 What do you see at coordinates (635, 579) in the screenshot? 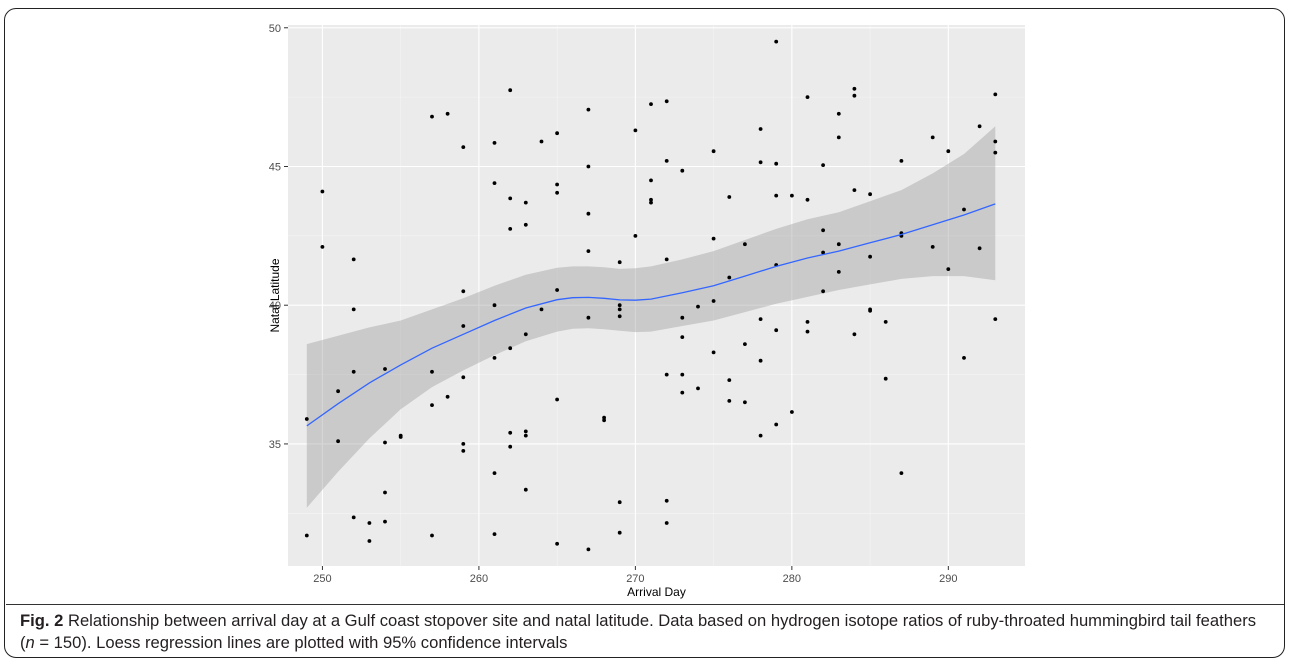
I see `x-tick-label: 270` at bounding box center [635, 579].